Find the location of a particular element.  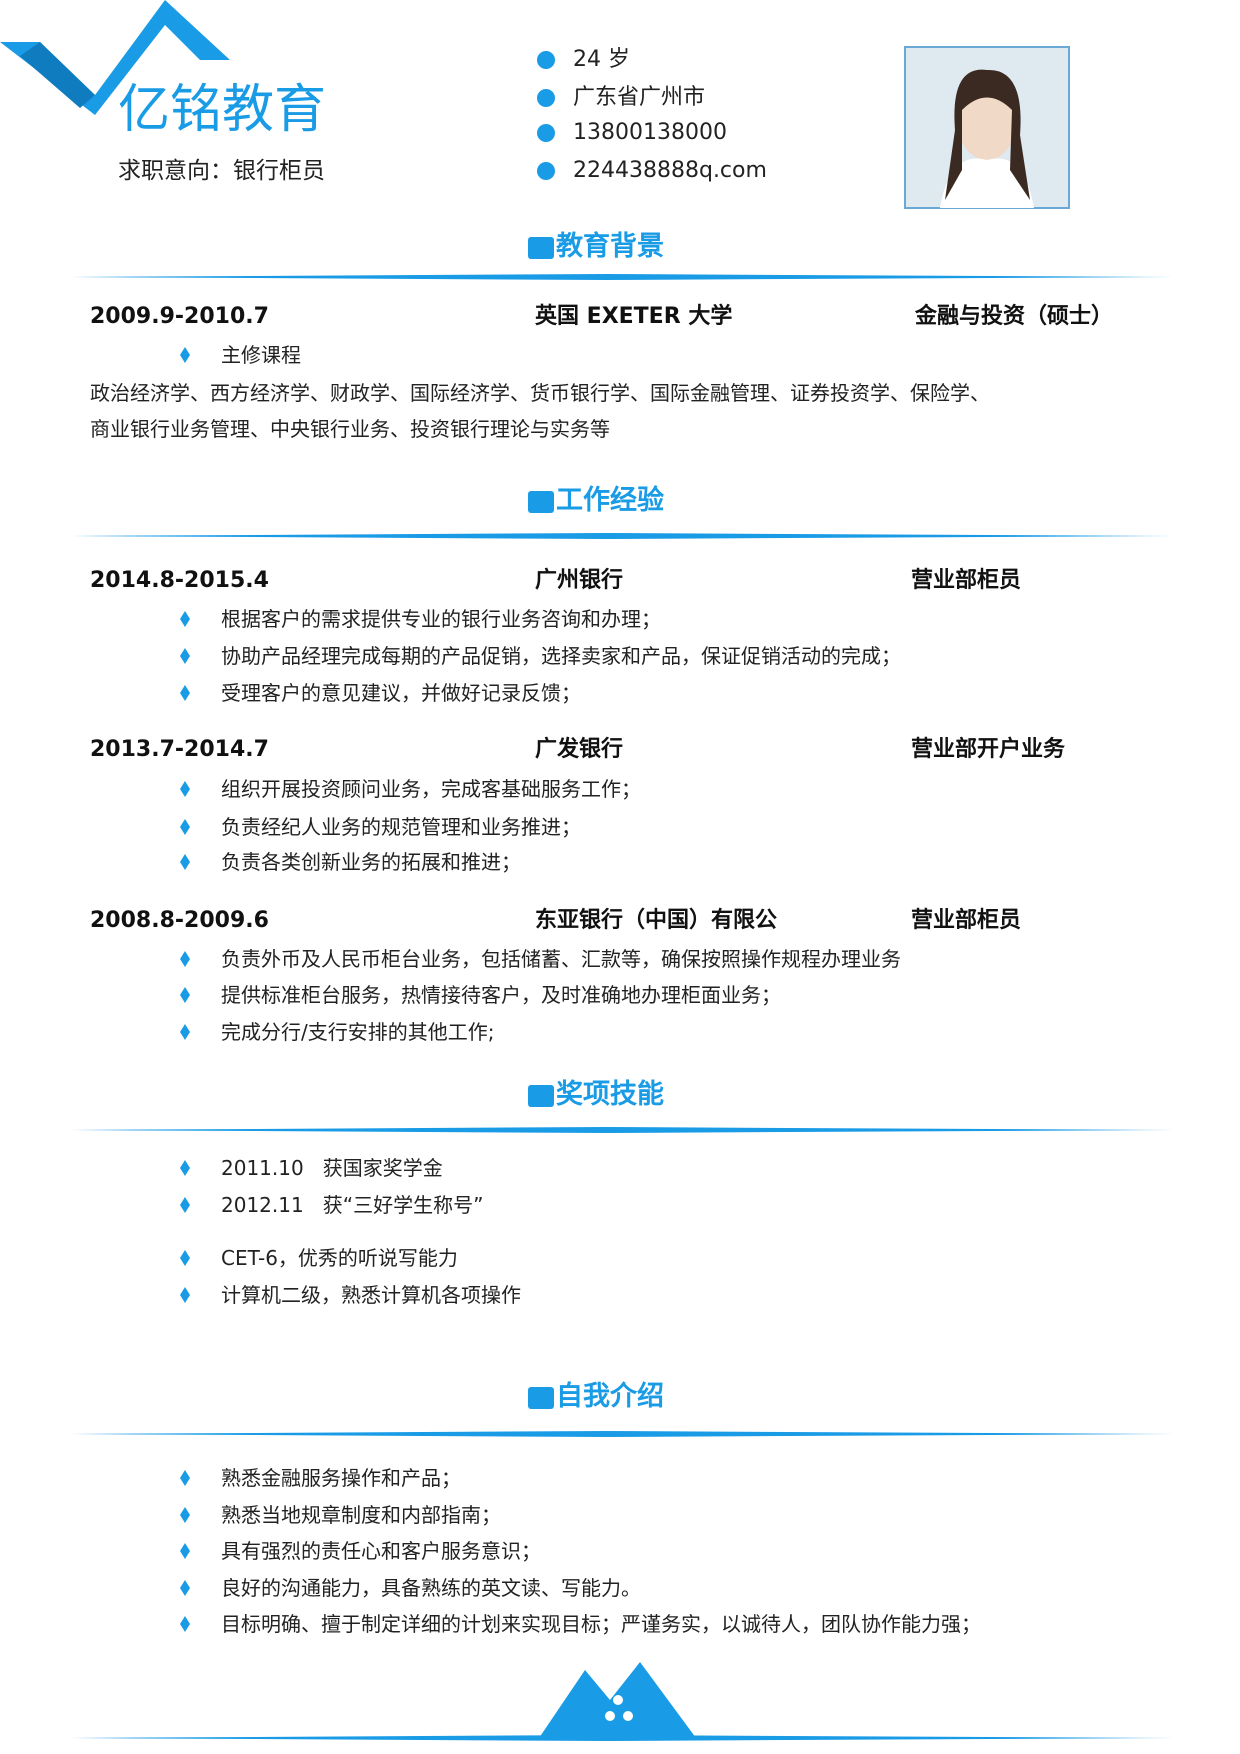

edu-school: 英国 EXETER 大学 is located at coordinates (634, 316).